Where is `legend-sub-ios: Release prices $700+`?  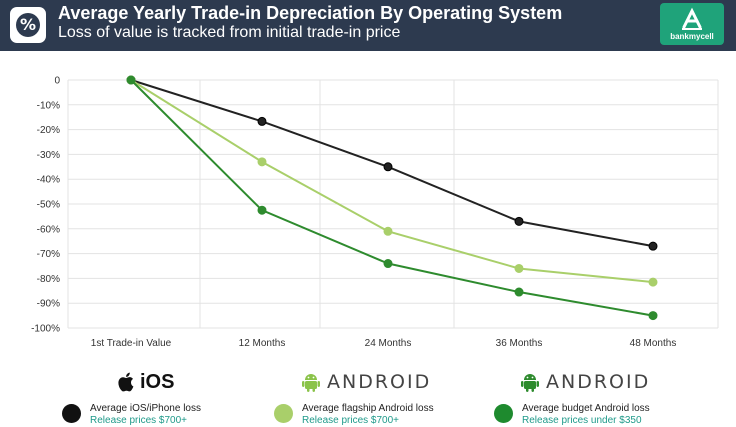
legend-sub-ios: Release prices $700+ is located at coordinates (139, 420).